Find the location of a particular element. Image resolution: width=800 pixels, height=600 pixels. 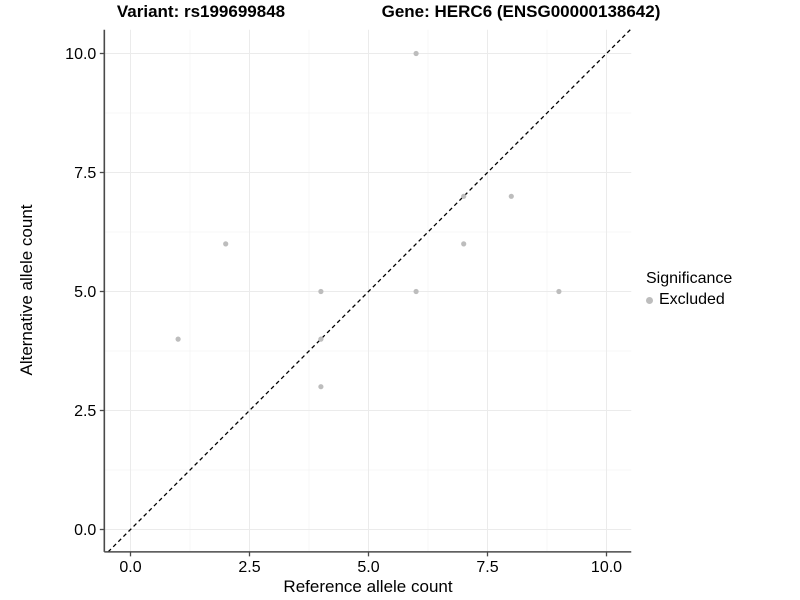

plot-title-gene: Gene: HERC6 (ENSG00000138642) is located at coordinates (521, 11).